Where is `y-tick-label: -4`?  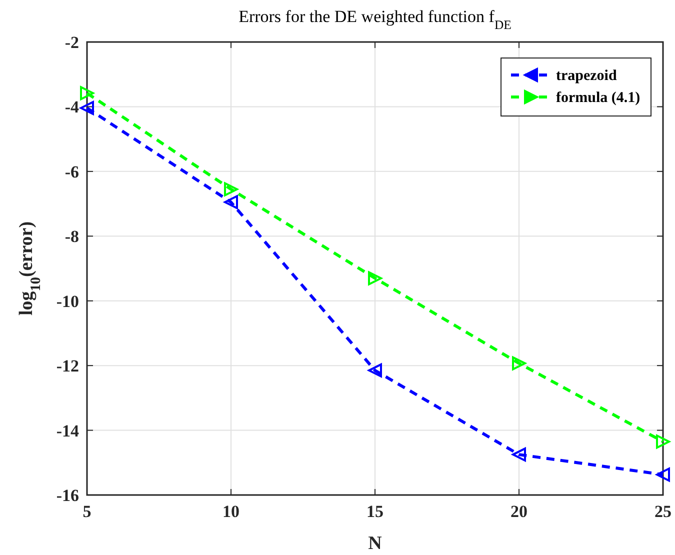 y-tick-label: -4 is located at coordinates (72, 107).